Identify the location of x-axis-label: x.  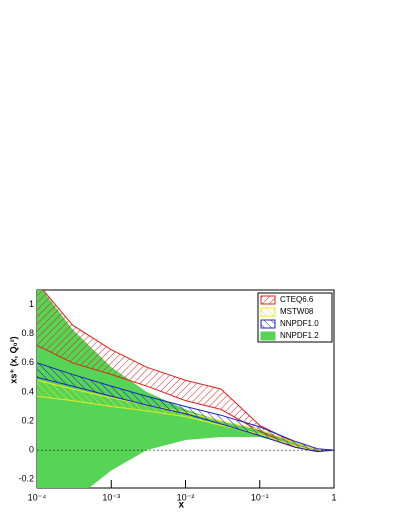
(181, 505).